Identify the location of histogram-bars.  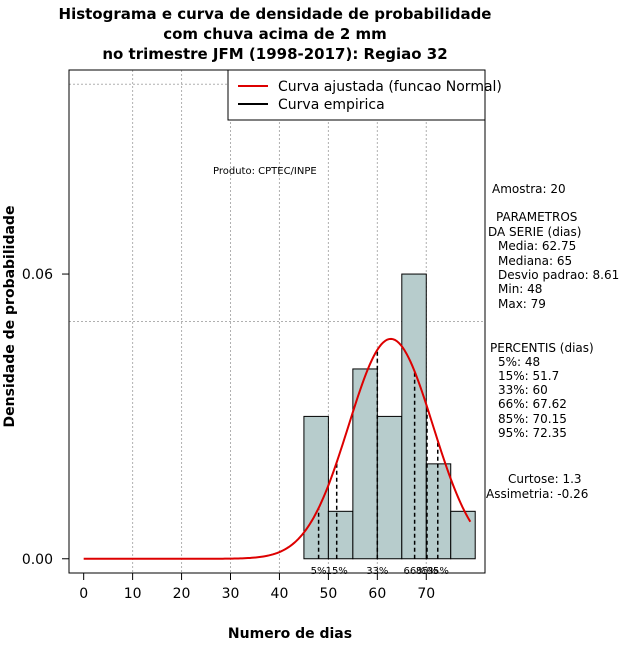
(389, 416).